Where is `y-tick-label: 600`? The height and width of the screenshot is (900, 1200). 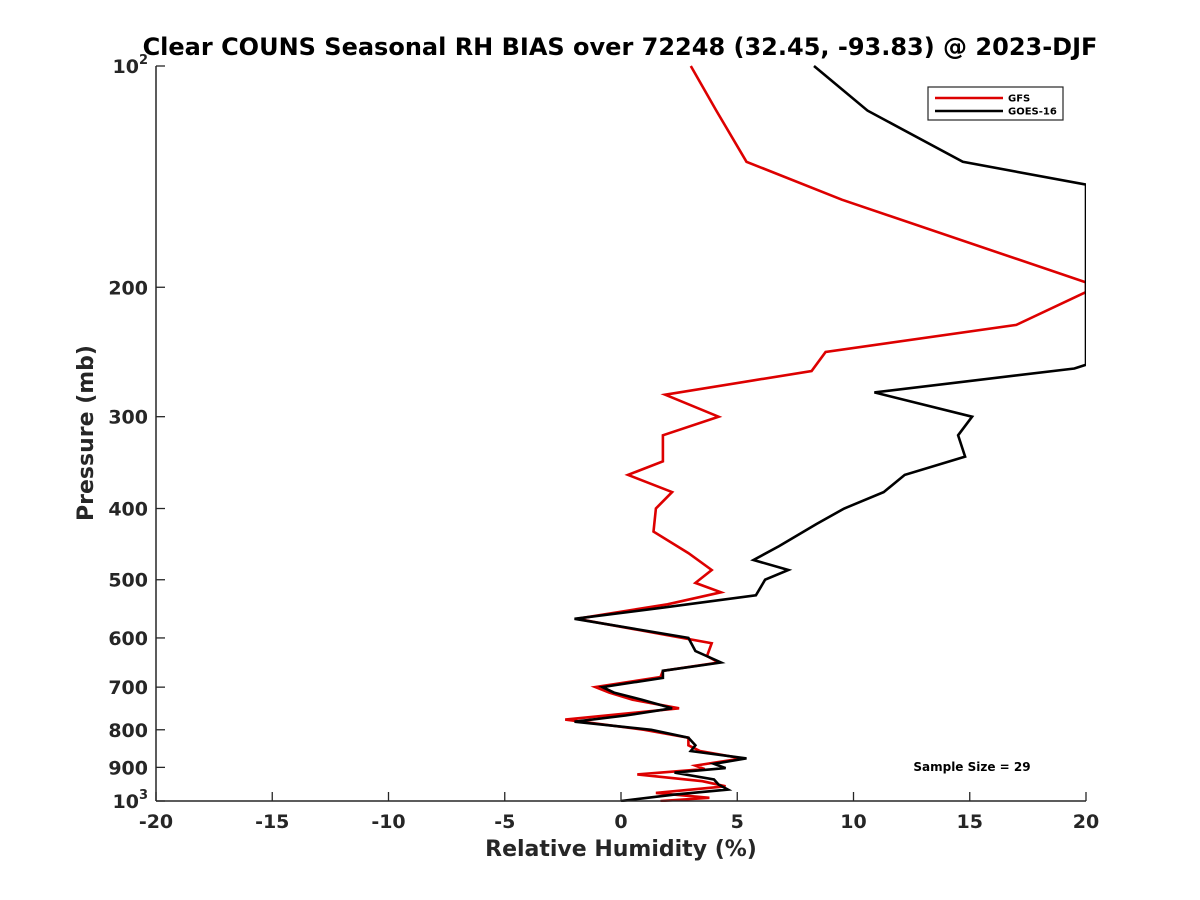 y-tick-label: 600 is located at coordinates (128, 639).